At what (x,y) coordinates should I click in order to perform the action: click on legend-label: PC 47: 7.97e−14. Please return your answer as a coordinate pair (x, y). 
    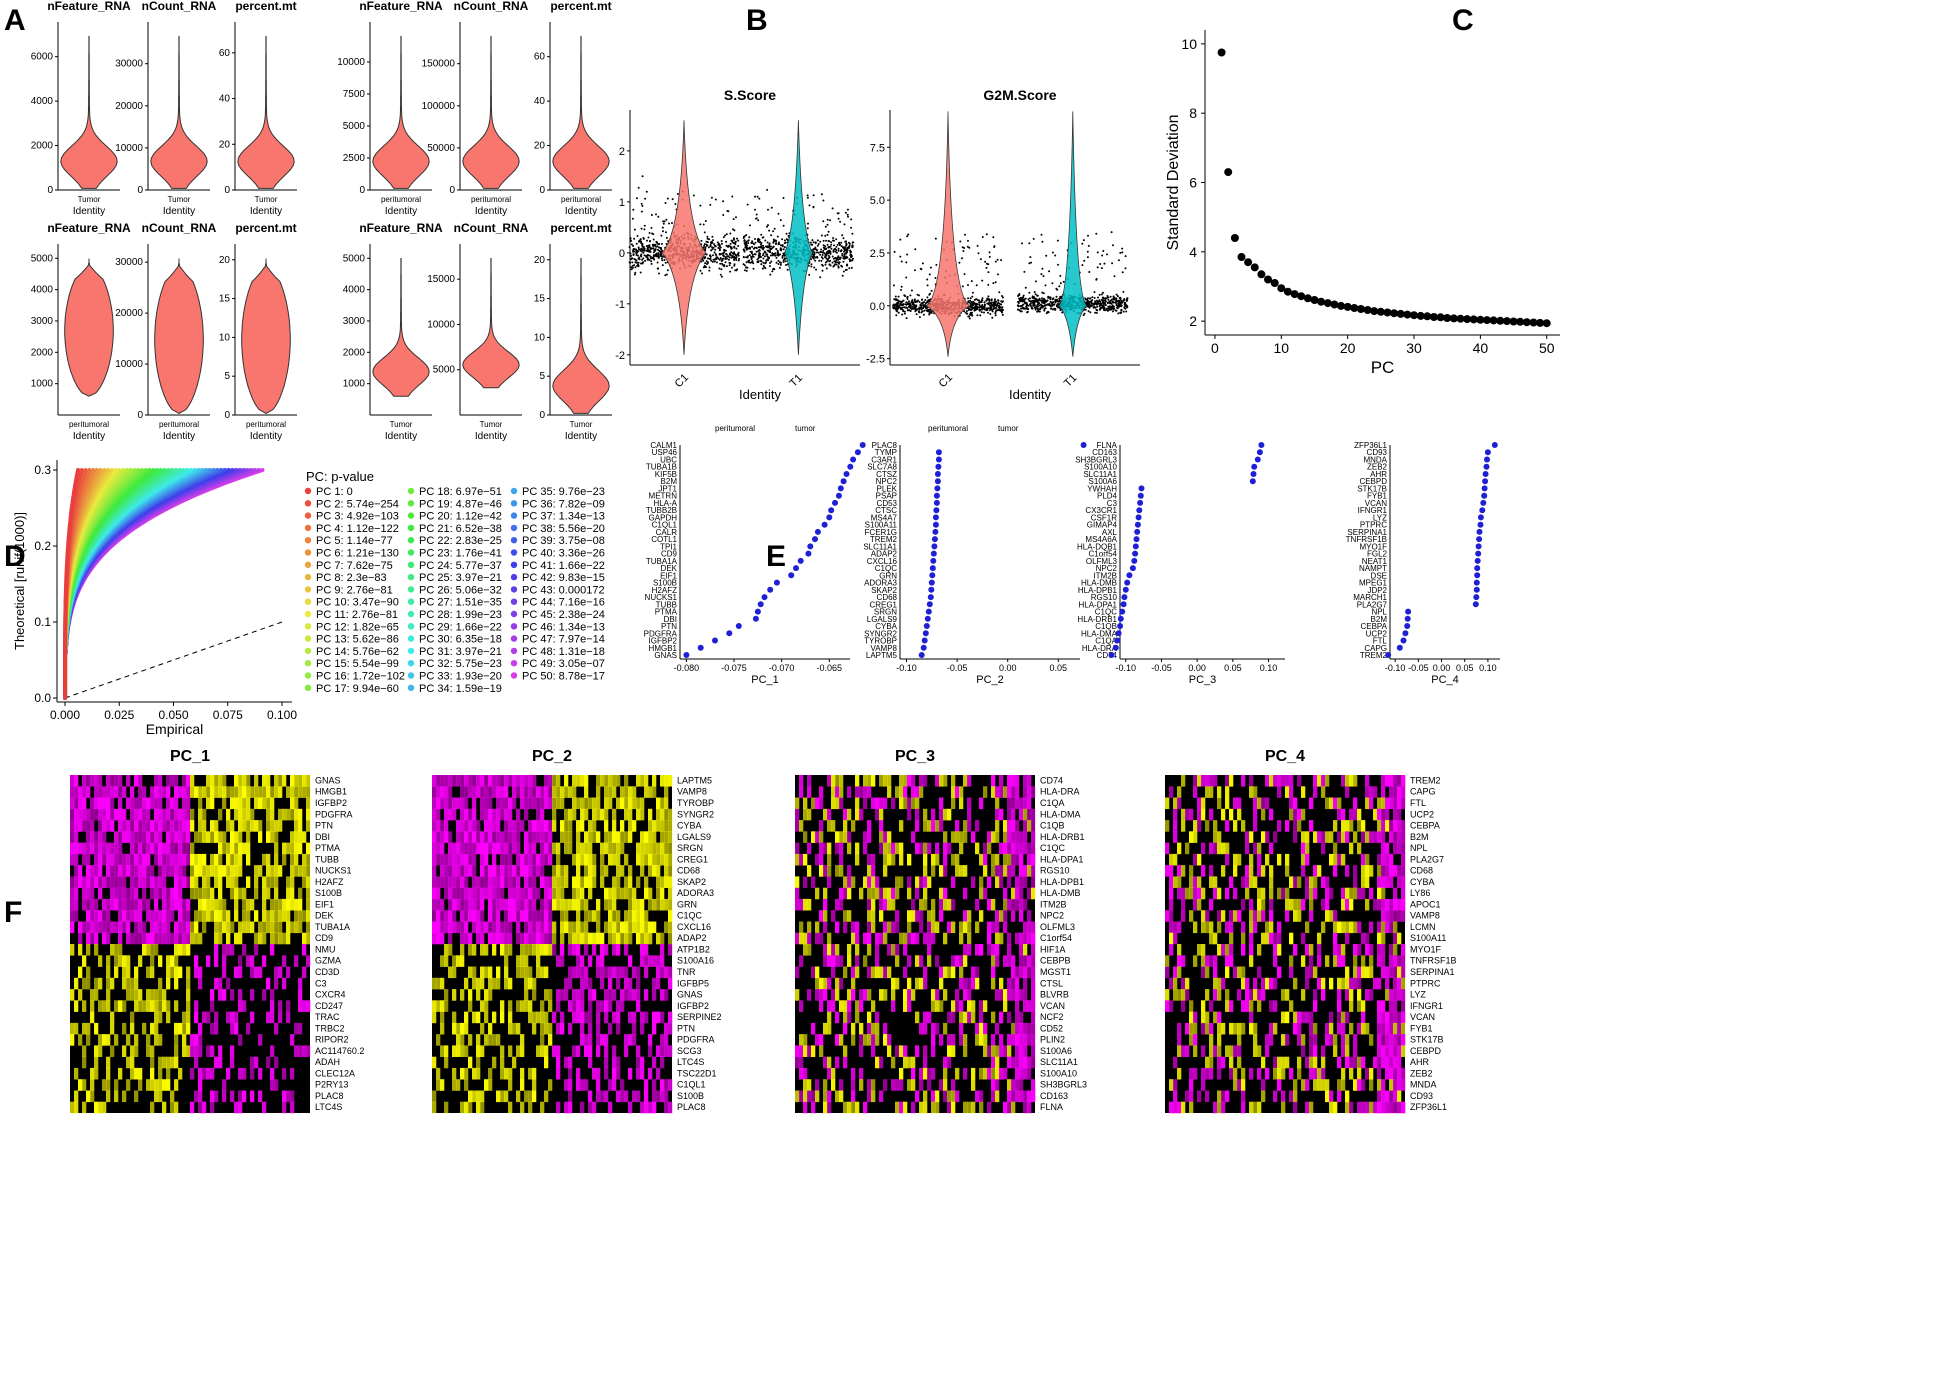
    Looking at the image, I should click on (563, 640).